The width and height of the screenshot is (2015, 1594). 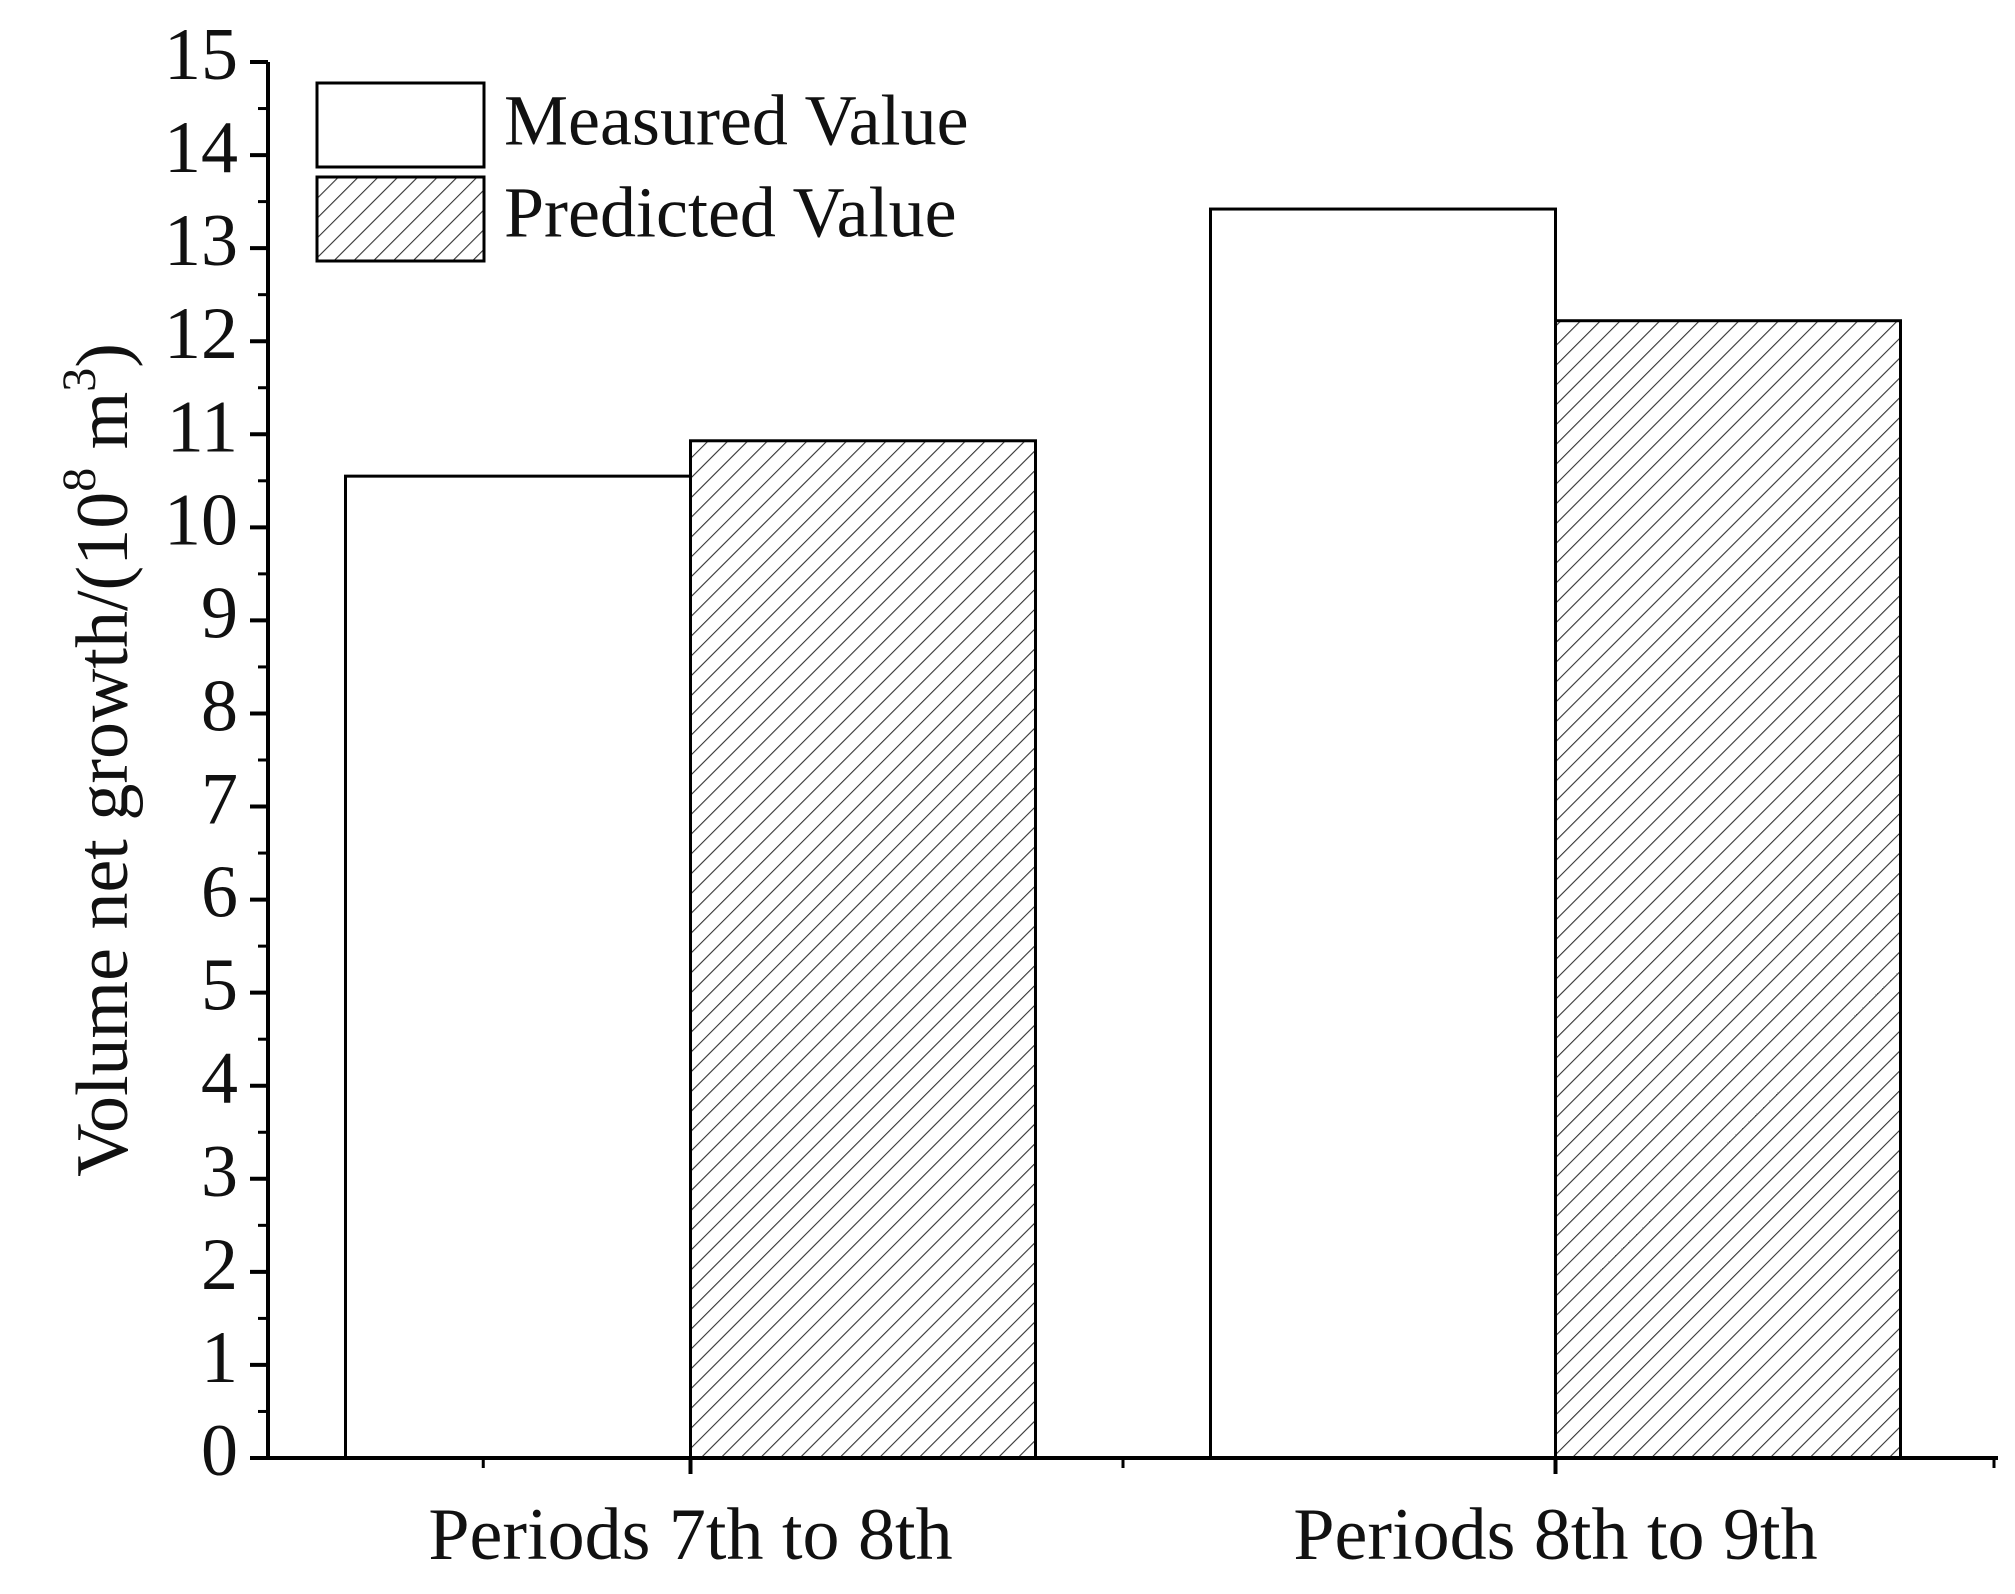 What do you see at coordinates (201, 241) in the screenshot?
I see `y-tick-label: 13` at bounding box center [201, 241].